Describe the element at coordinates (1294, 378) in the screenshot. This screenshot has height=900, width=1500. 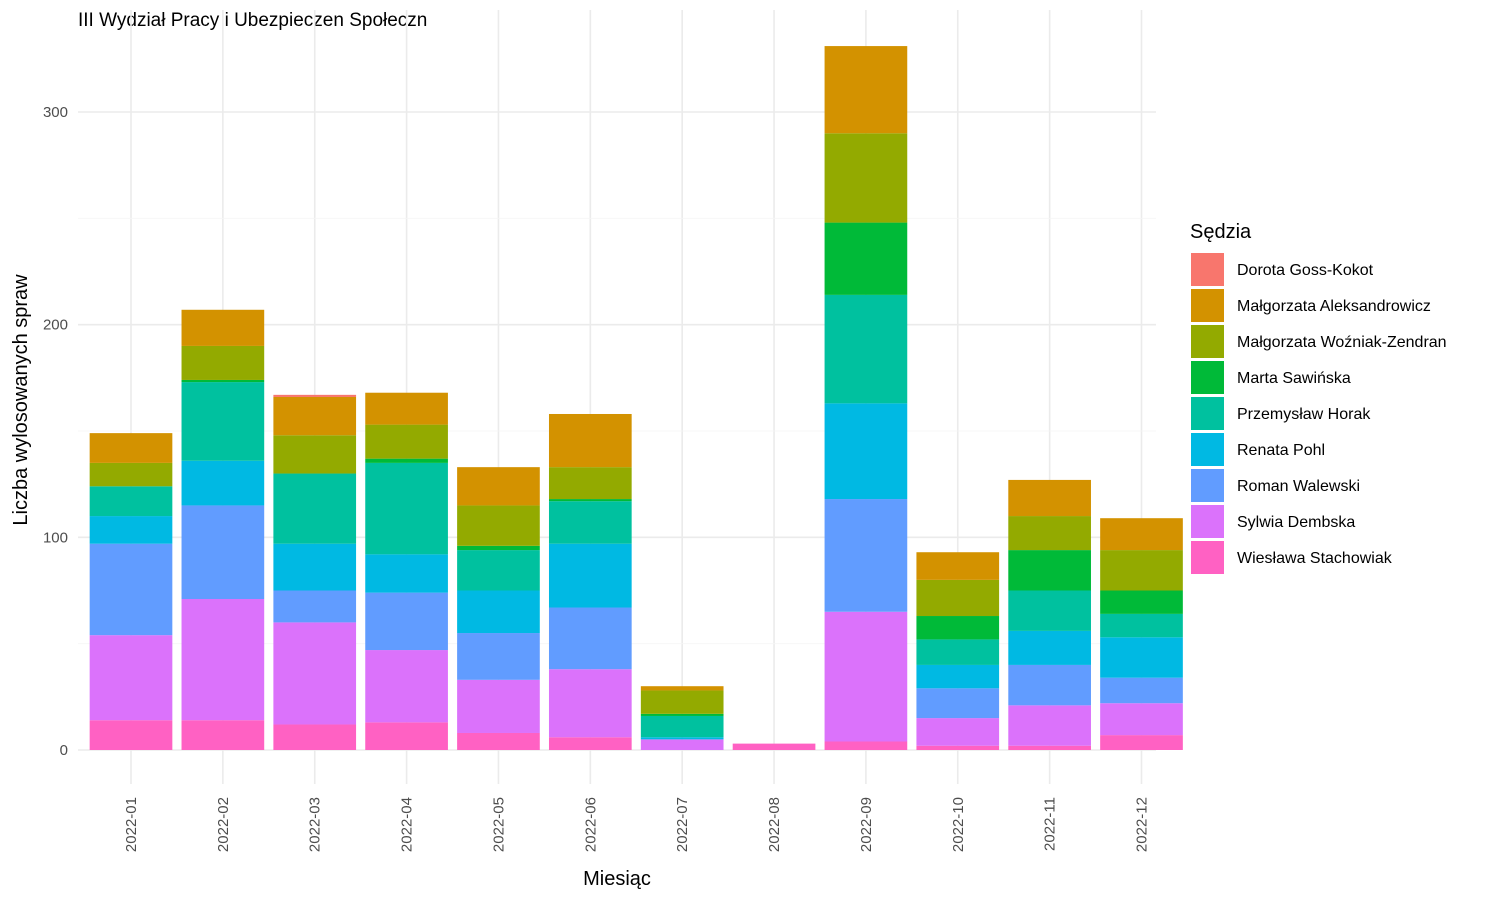
I see `legend-label: Marta Sawińska` at that location.